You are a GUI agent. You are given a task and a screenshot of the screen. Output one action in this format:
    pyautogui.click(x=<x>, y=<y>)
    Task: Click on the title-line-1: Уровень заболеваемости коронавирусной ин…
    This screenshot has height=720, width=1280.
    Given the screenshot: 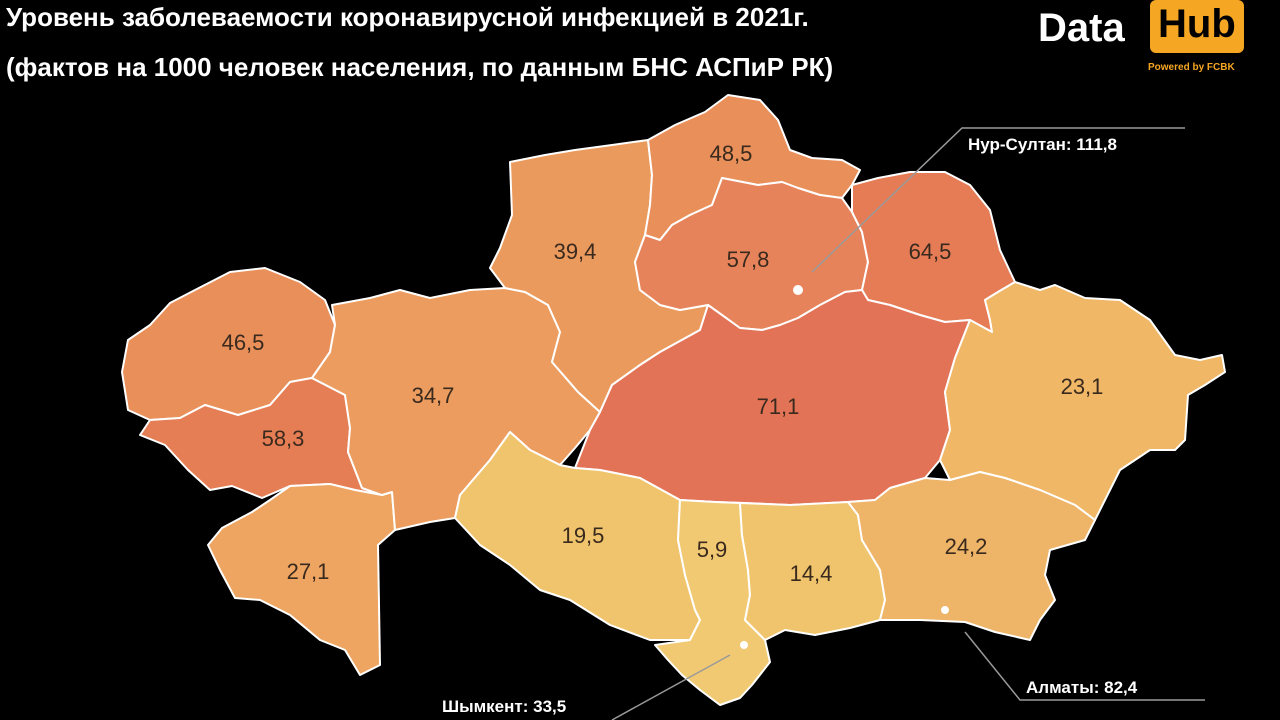 What is the action you would take?
    pyautogui.click(x=407, y=17)
    